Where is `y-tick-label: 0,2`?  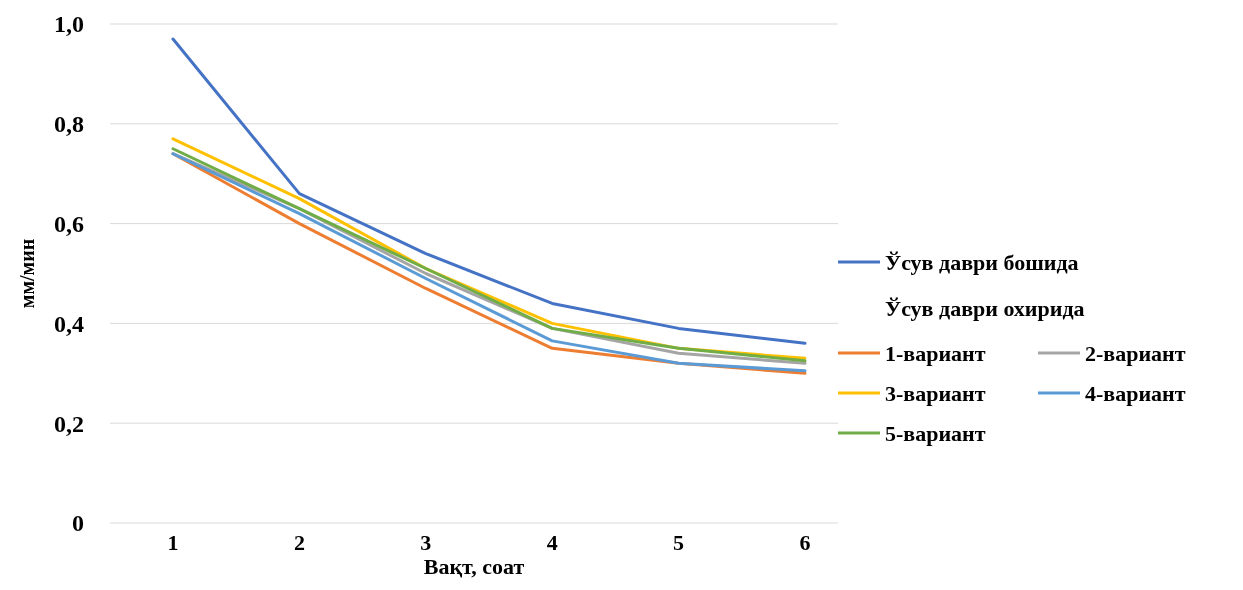 y-tick-label: 0,2 is located at coordinates (69, 423).